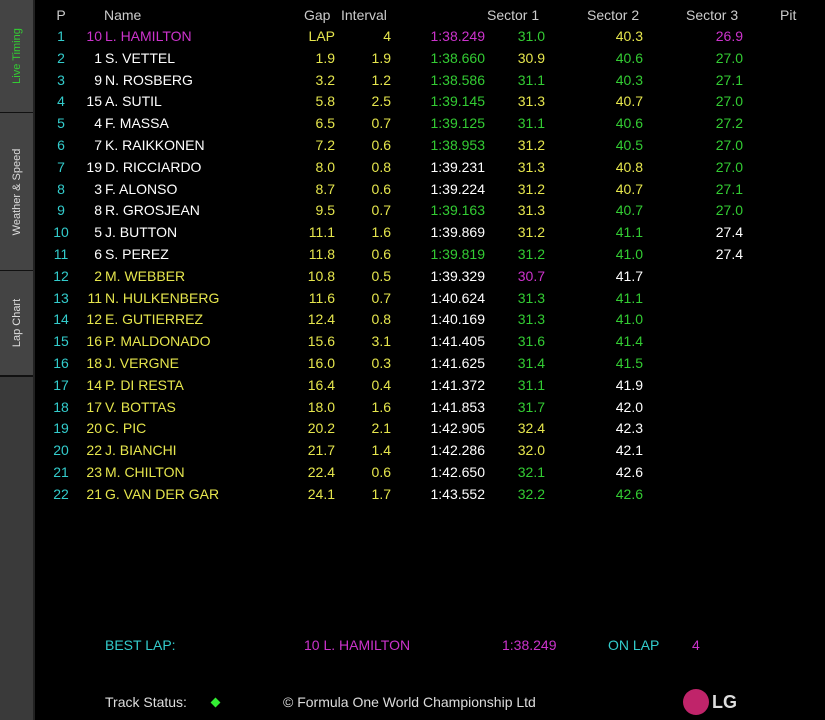 The height and width of the screenshot is (720, 825). Describe the element at coordinates (137, 123) in the screenshot. I see `table-cell: F. MASSA` at that location.